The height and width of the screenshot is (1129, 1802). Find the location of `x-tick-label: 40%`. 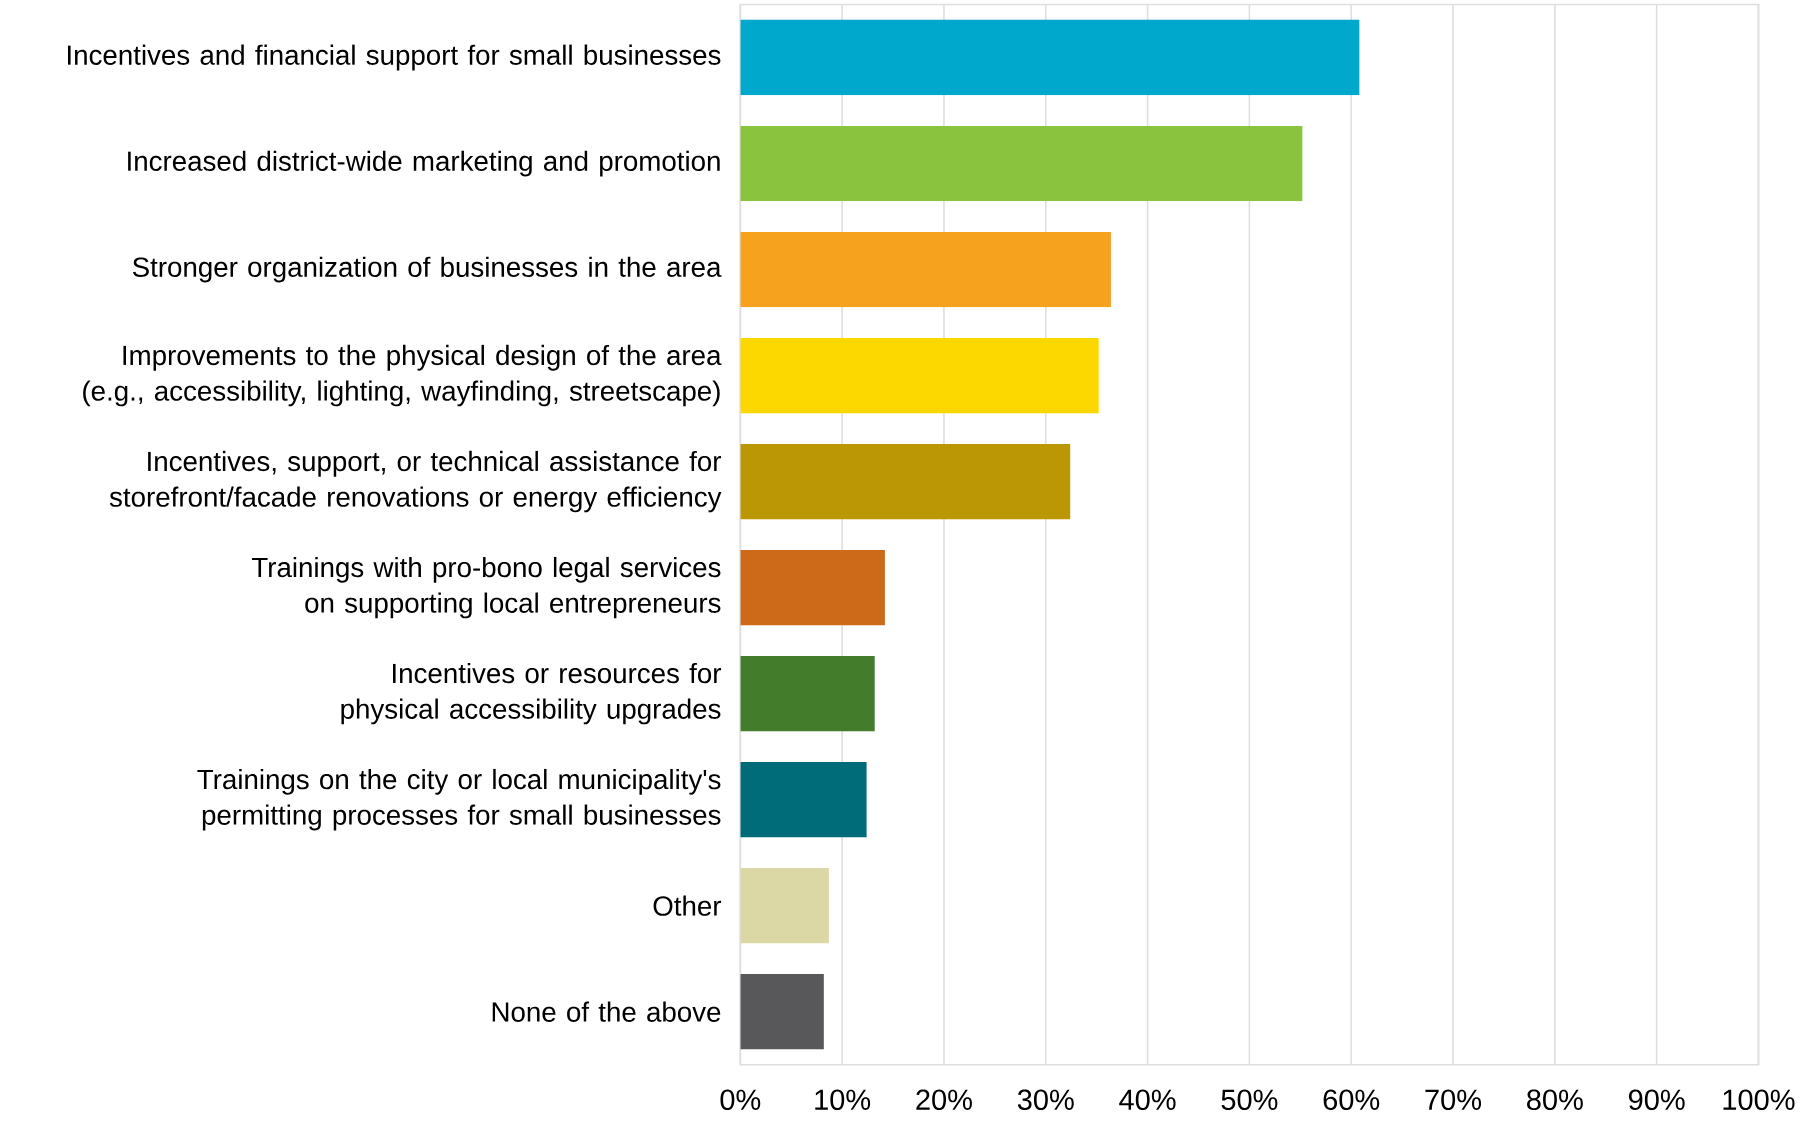

x-tick-label: 40% is located at coordinates (1147, 1099).